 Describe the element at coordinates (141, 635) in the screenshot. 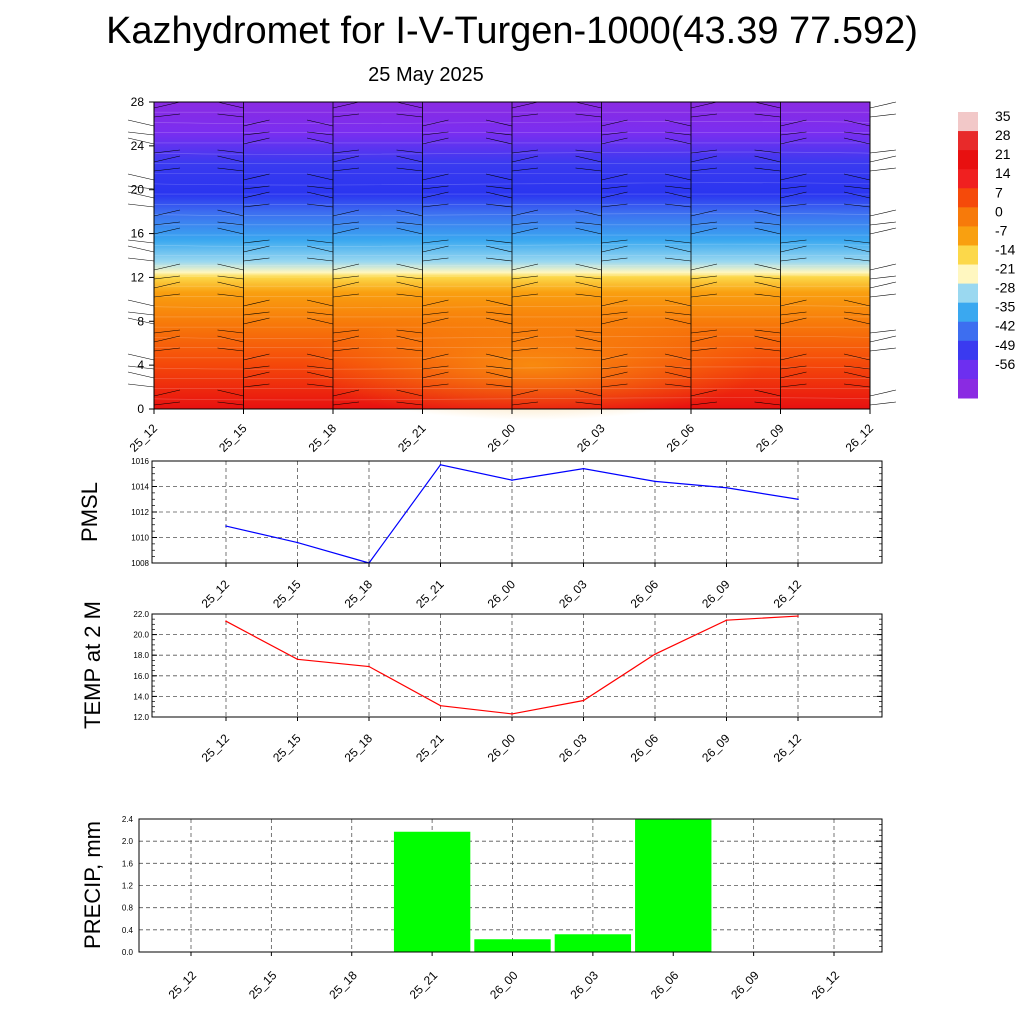

I see `y-tick-label: 20.0` at that location.